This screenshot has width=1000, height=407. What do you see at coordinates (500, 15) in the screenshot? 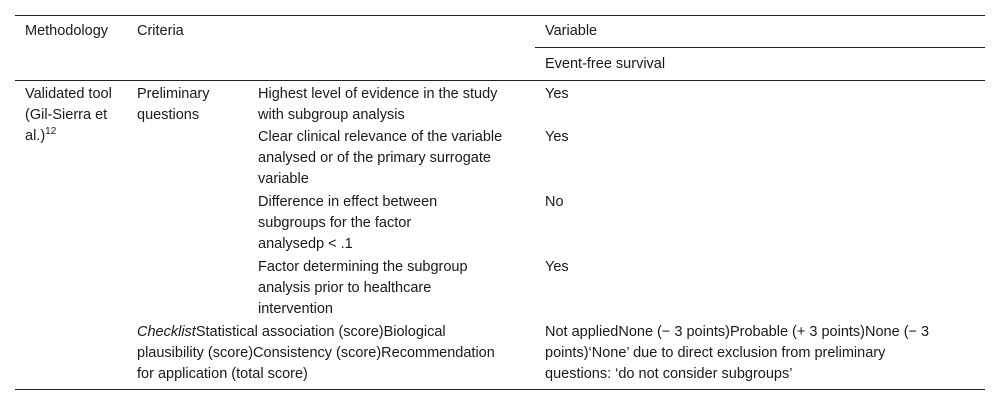
I see `top-rule` at bounding box center [500, 15].